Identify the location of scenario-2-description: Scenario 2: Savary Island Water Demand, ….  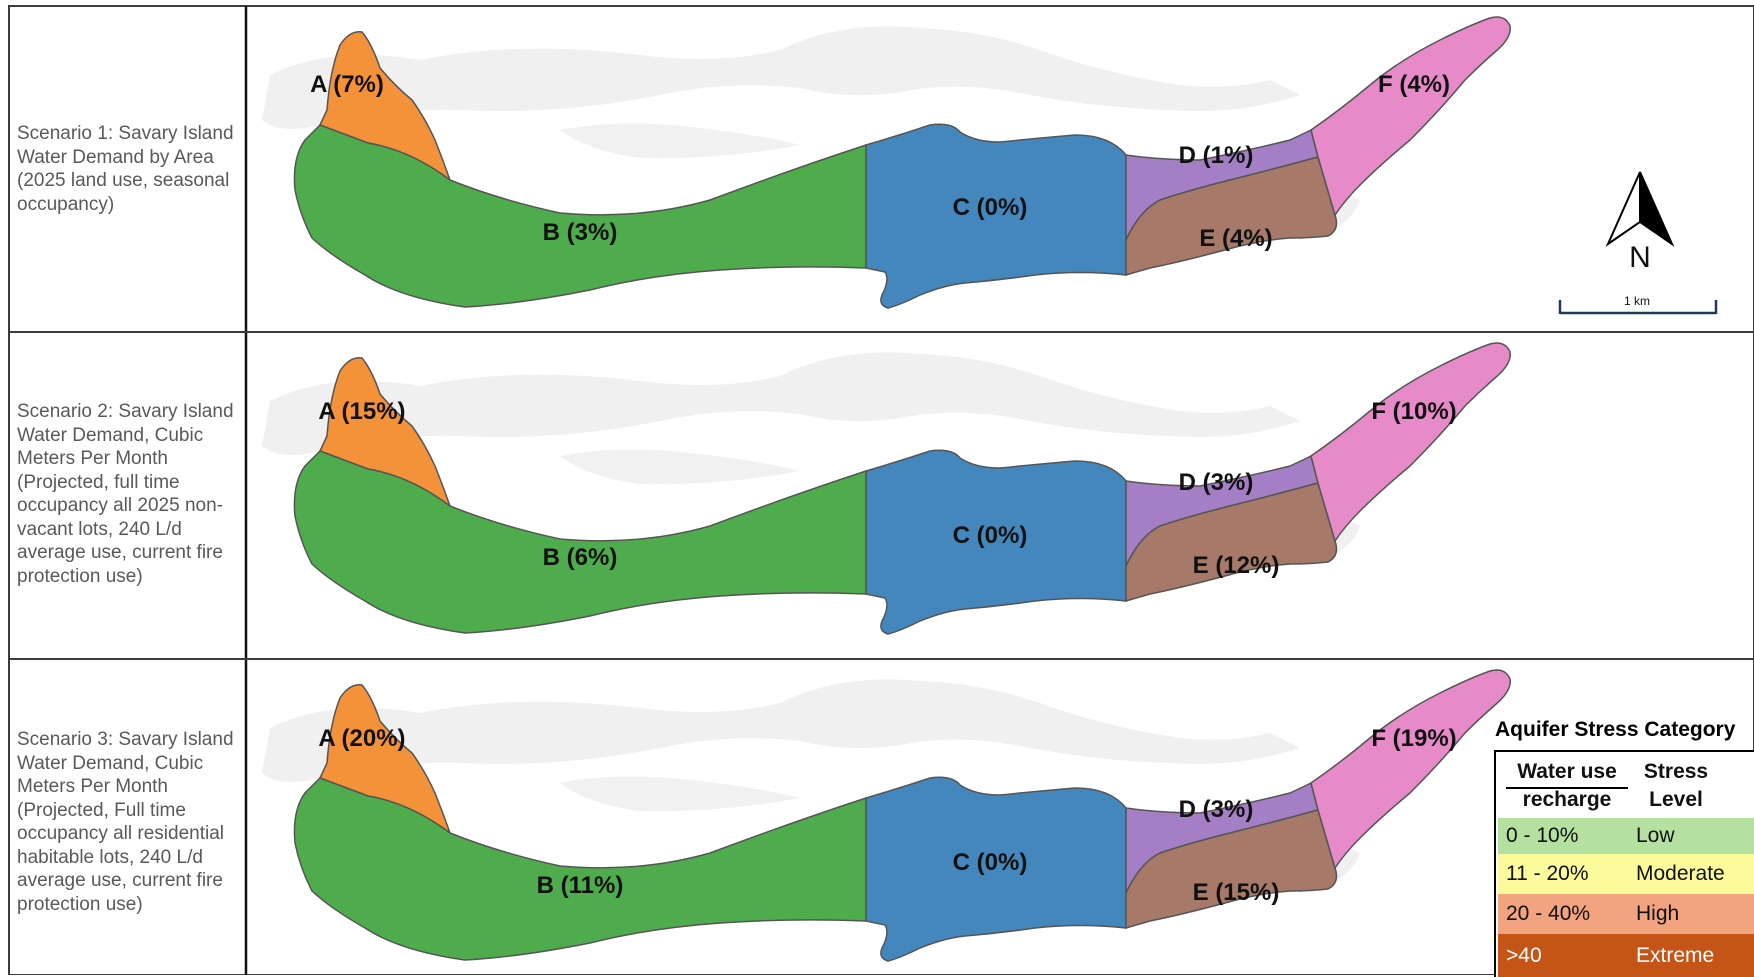
(125, 494).